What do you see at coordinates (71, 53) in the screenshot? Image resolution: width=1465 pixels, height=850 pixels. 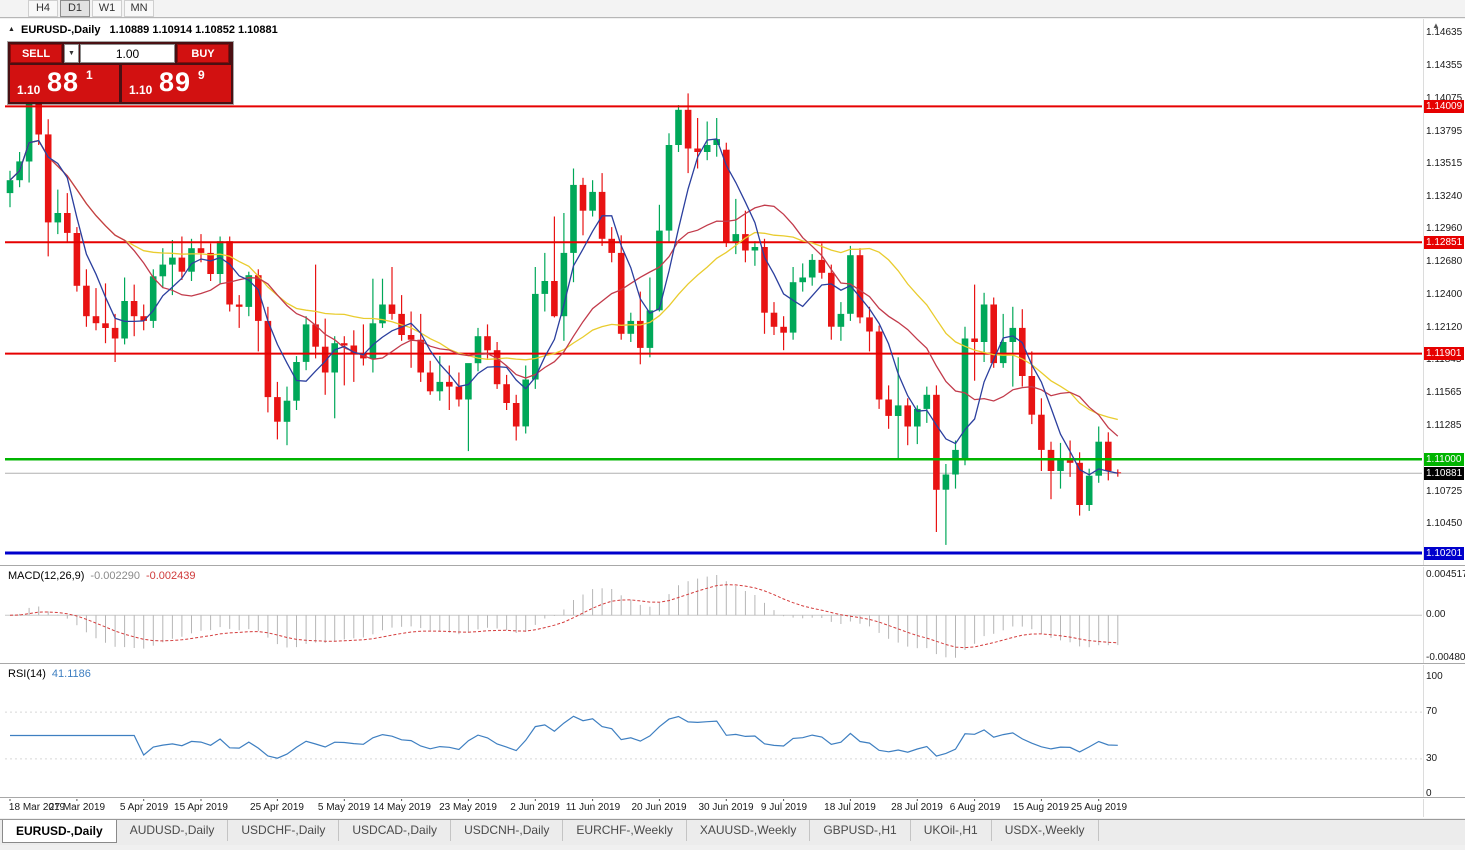 I see `volume-dropdown-button: ▼` at bounding box center [71, 53].